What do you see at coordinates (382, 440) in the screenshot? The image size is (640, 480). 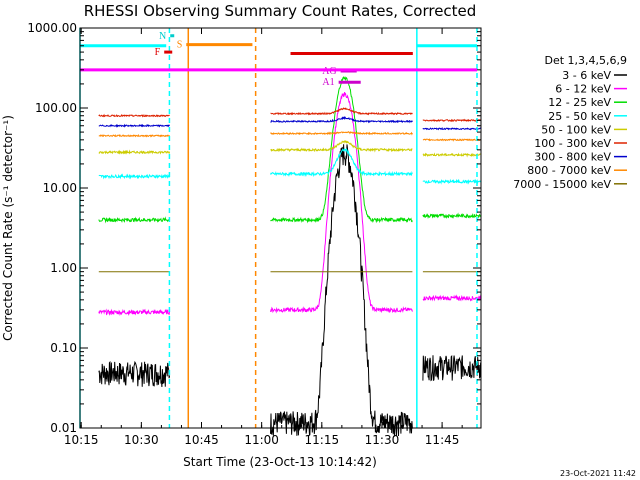 I see `x-tick-label-6: 11:30` at bounding box center [382, 440].